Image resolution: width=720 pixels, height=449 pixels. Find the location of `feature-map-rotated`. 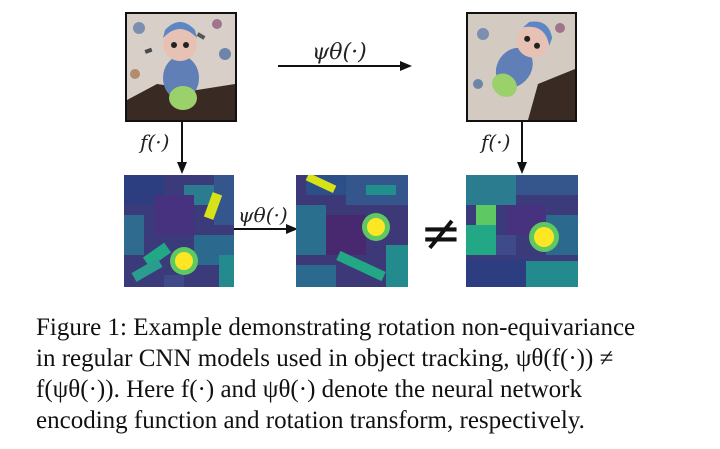

feature-map-rotated is located at coordinates (352, 231).